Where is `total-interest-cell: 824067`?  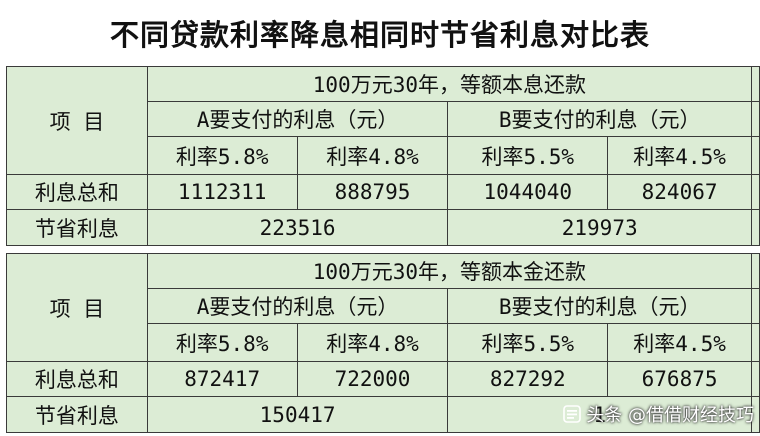
total-interest-cell: 824067 is located at coordinates (679, 192).